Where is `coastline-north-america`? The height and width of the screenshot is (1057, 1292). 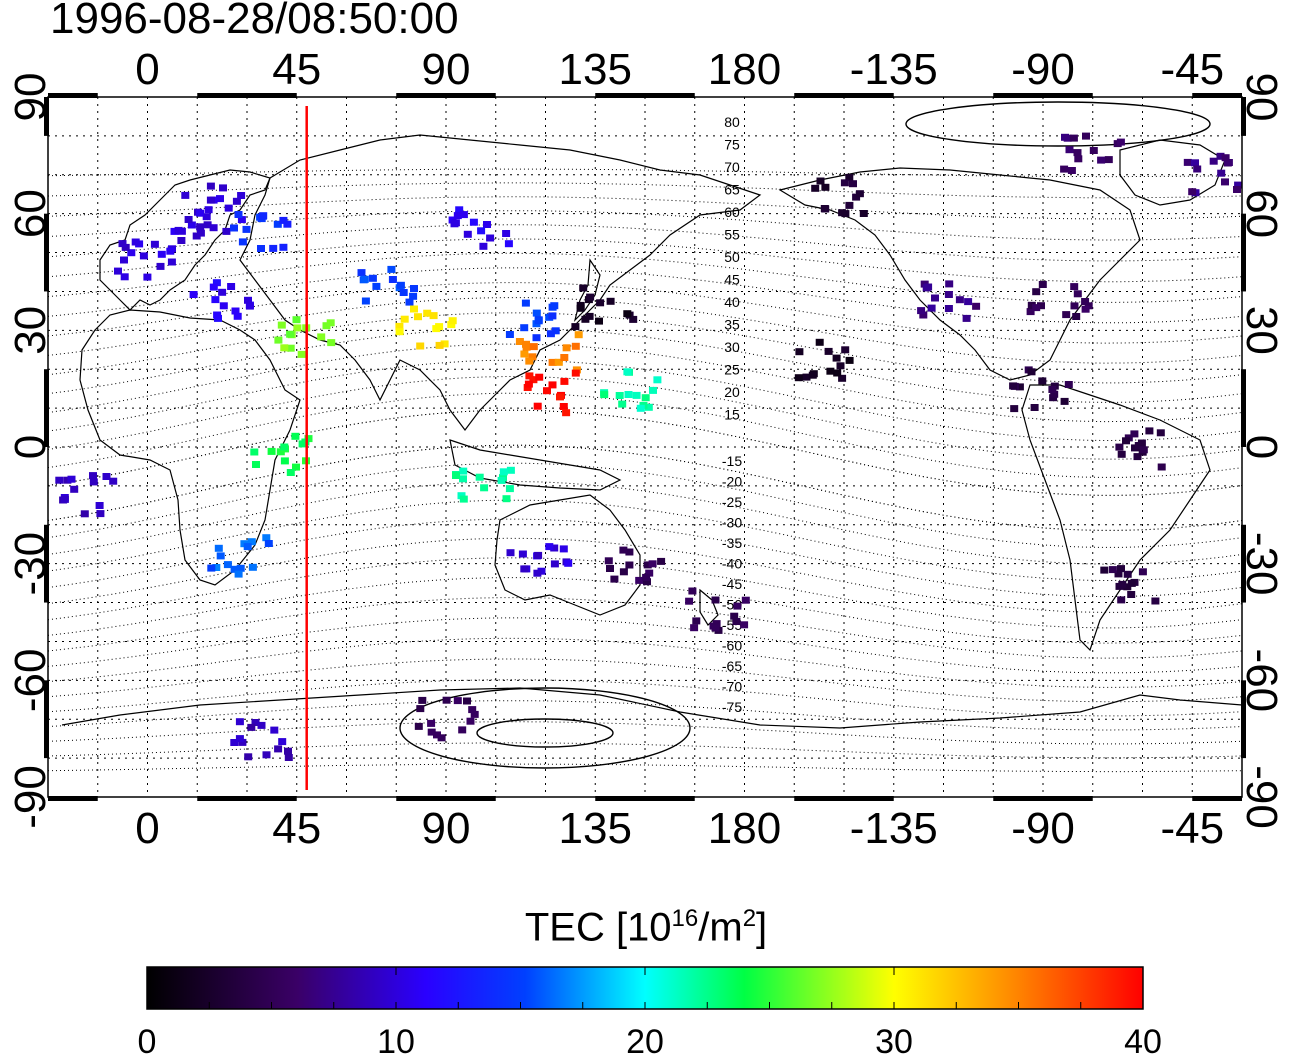 coastline-north-america is located at coordinates (959, 274).